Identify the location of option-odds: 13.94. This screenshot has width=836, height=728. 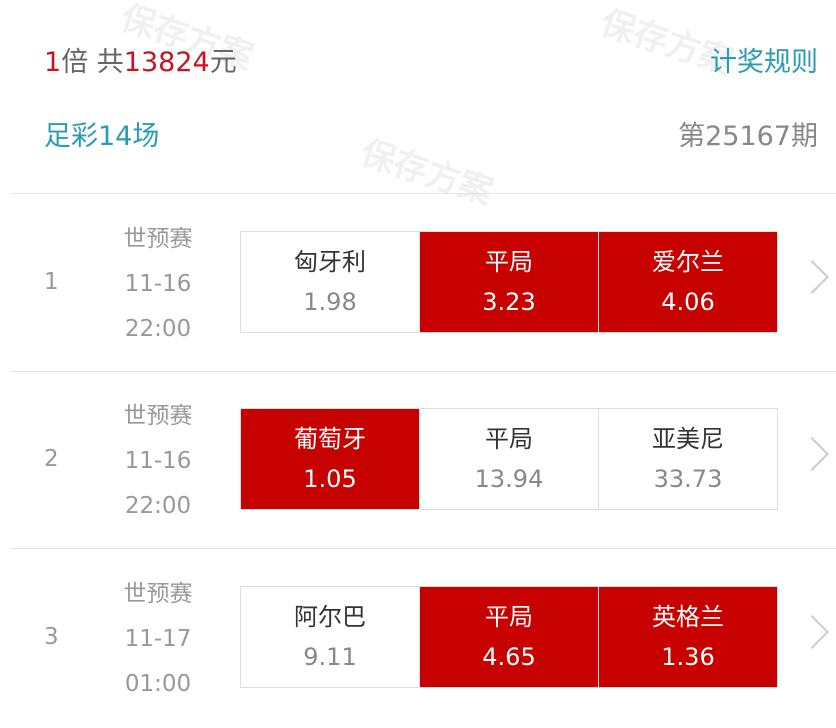
(509, 479).